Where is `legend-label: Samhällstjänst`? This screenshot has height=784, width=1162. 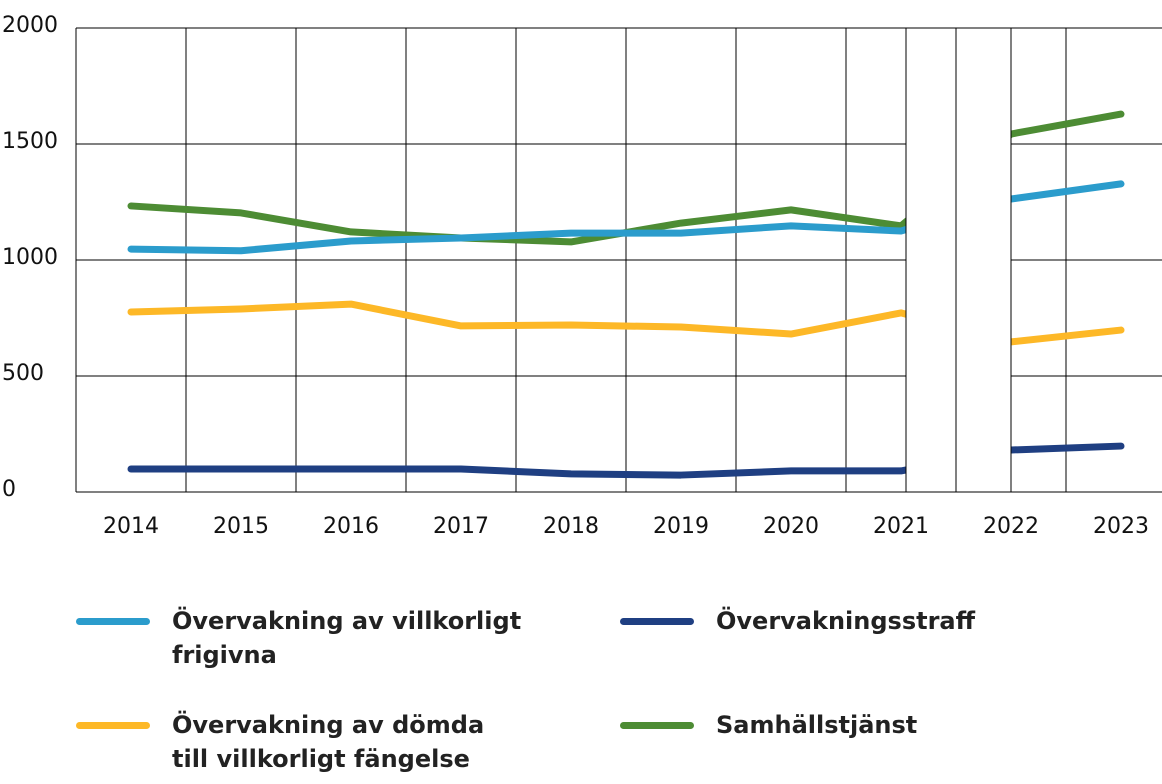 legend-label: Samhällstjänst is located at coordinates (817, 725).